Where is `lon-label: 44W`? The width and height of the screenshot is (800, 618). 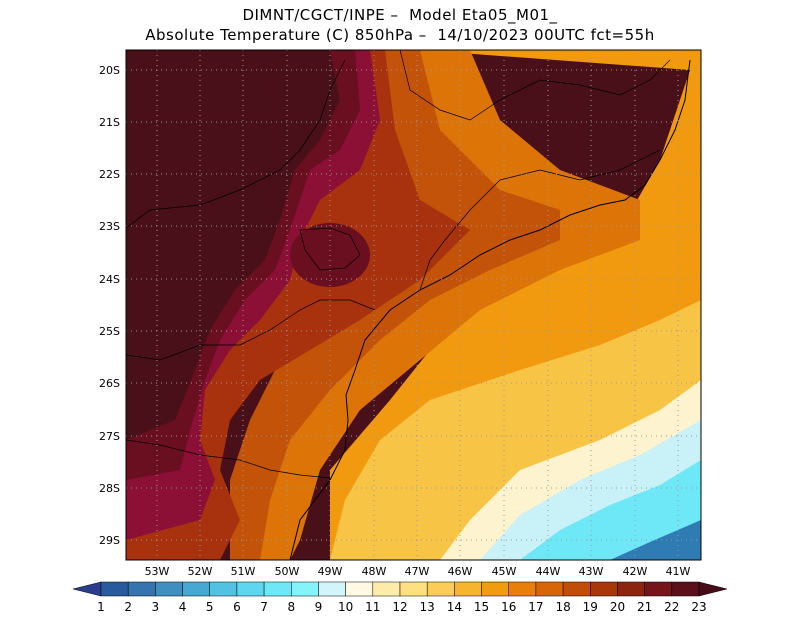 lon-label: 44W is located at coordinates (548, 571).